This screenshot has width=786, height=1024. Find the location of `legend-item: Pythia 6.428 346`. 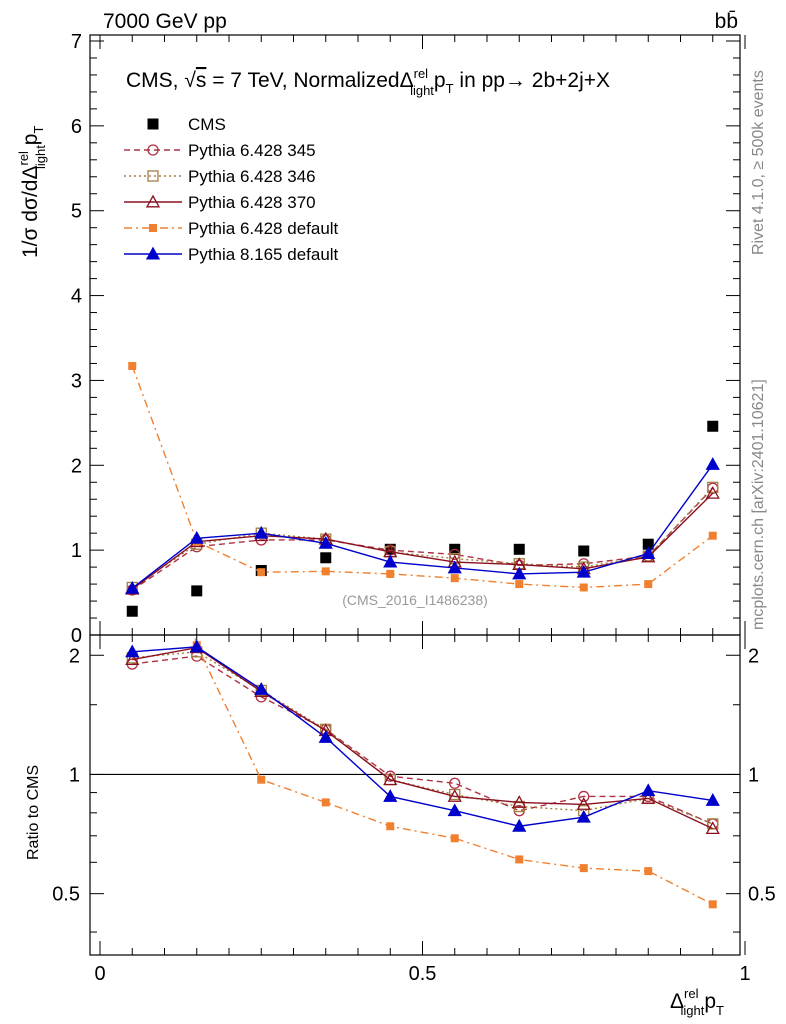

legend-item: Pythia 6.428 346 is located at coordinates (220, 176).